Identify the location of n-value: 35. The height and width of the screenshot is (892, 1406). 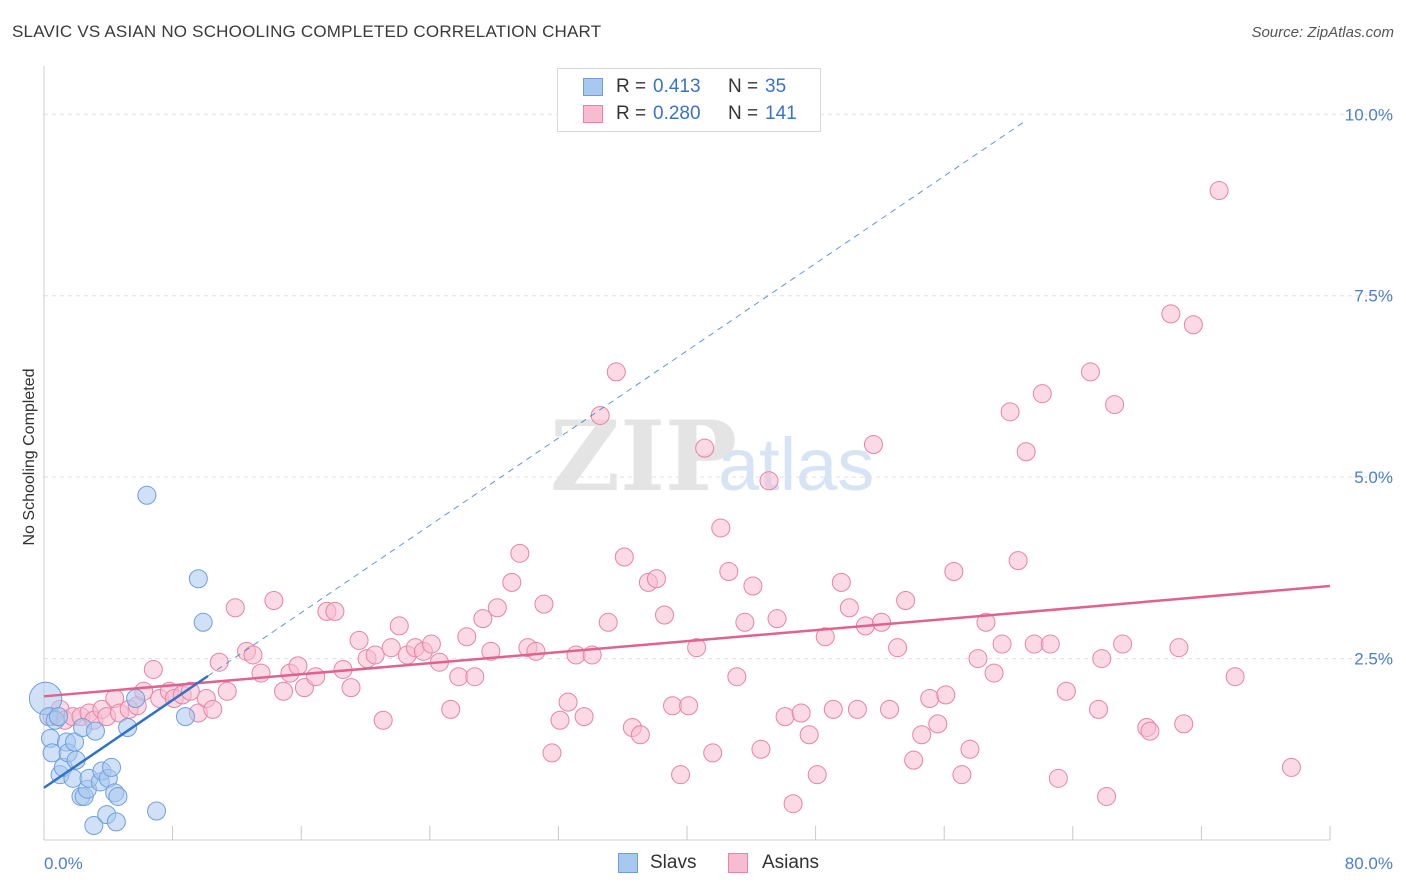
(776, 86).